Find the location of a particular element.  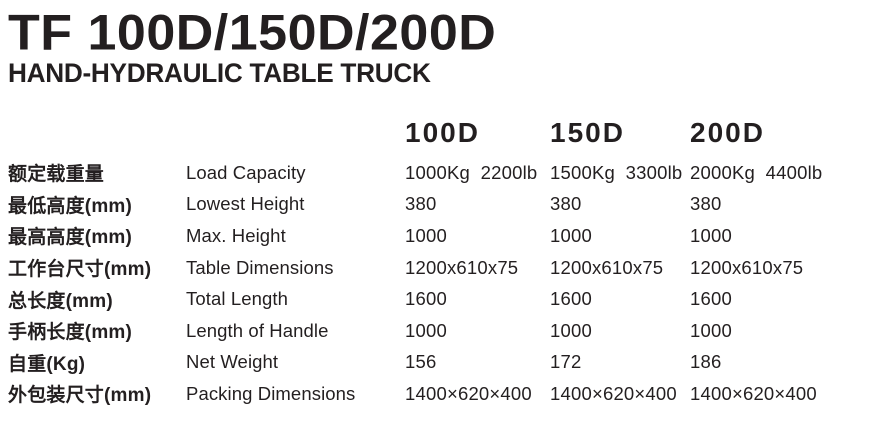

value-packing-dimensions-200d: 1400×620×400 is located at coordinates (753, 393).